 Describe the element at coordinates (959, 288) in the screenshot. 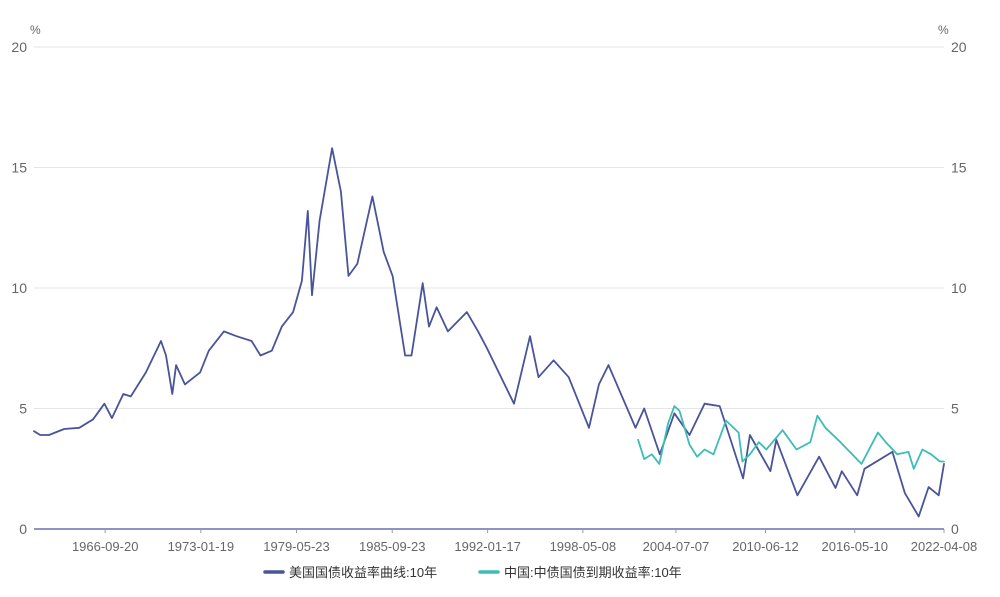

I see `y-tick-label-right: 10` at that location.